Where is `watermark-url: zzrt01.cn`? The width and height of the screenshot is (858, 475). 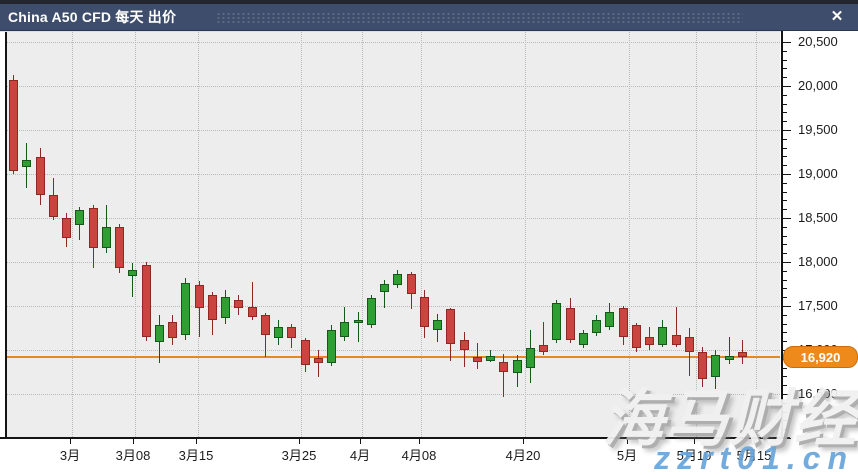 watermark-url: zzrt01.cn is located at coordinates (754, 457).